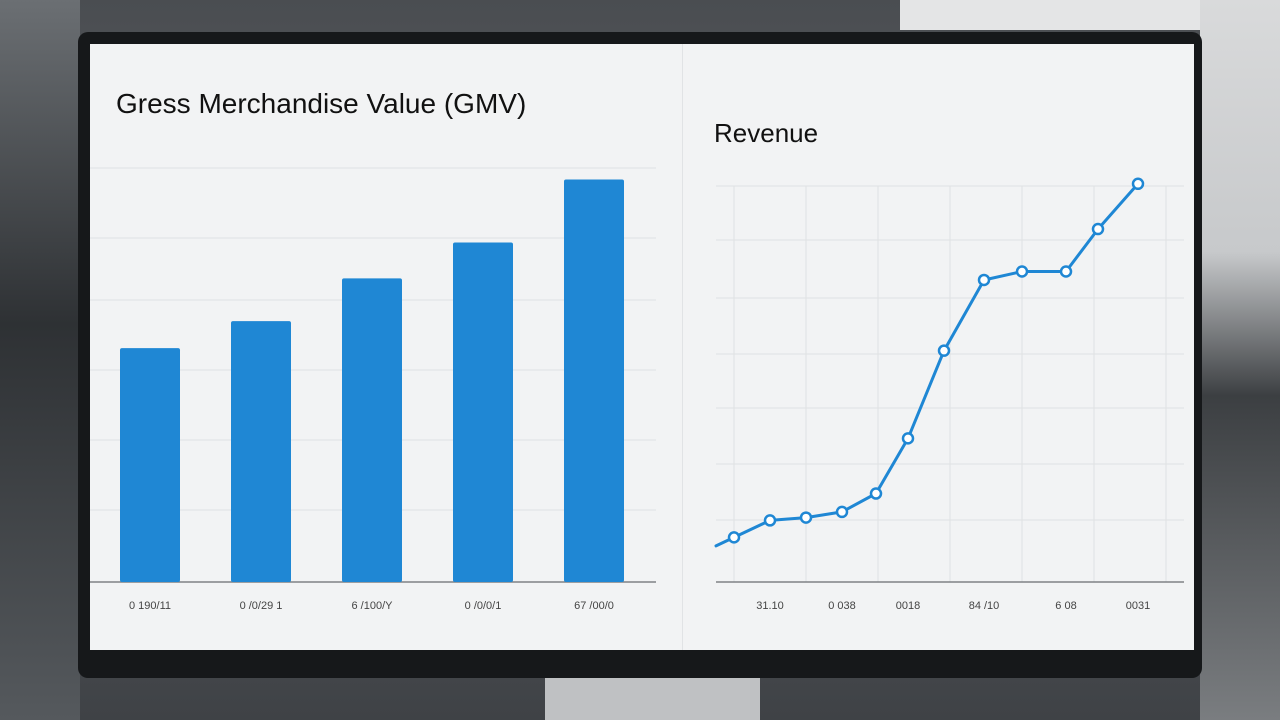 The width and height of the screenshot is (1280, 720). I want to click on revenue-x-tick-label: 0031, so click(1138, 606).